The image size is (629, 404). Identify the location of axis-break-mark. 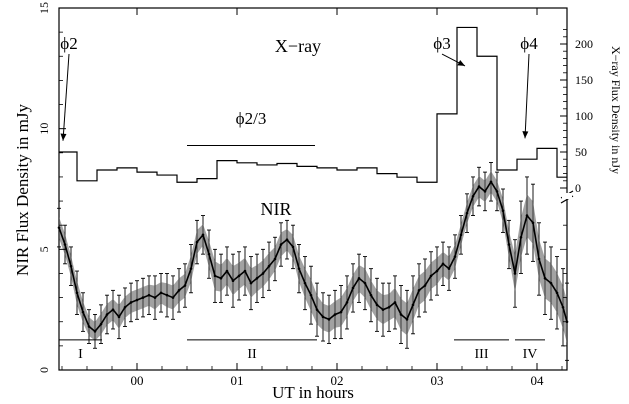
(567, 197).